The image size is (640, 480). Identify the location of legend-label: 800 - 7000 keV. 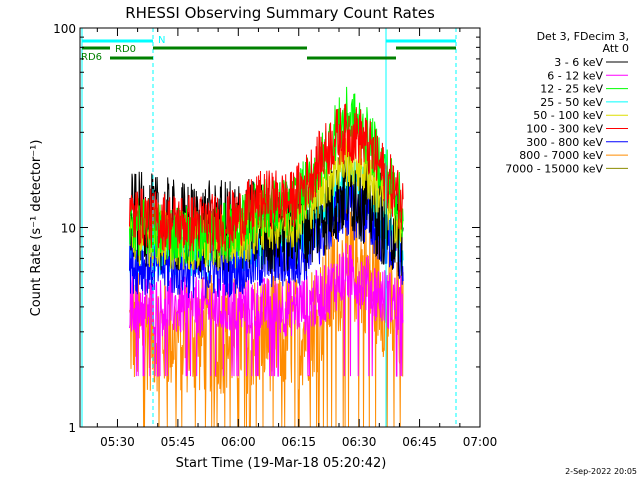
(561, 155).